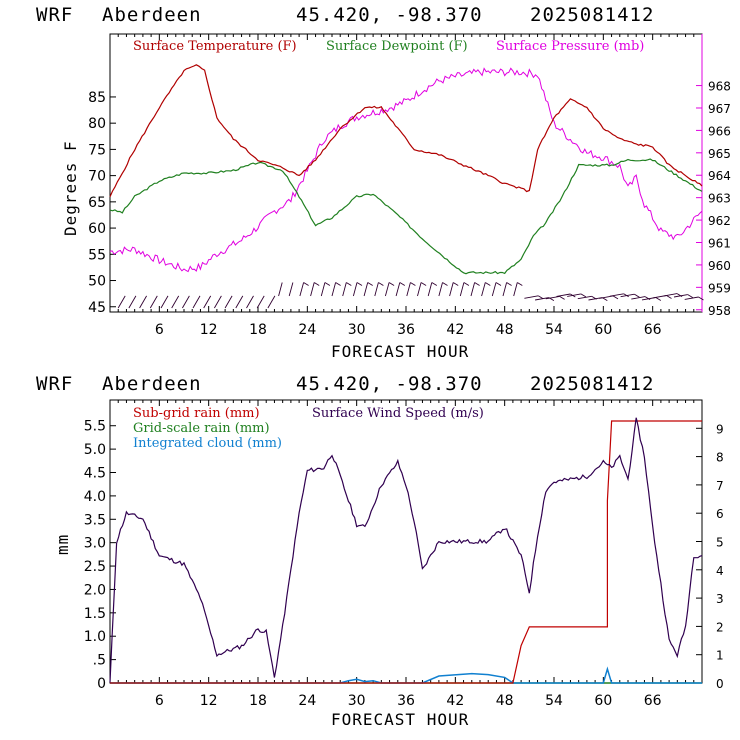 The image size is (740, 740). What do you see at coordinates (603, 701) in the screenshot?
I see `bottom-xtick-label: 60` at bounding box center [603, 701].